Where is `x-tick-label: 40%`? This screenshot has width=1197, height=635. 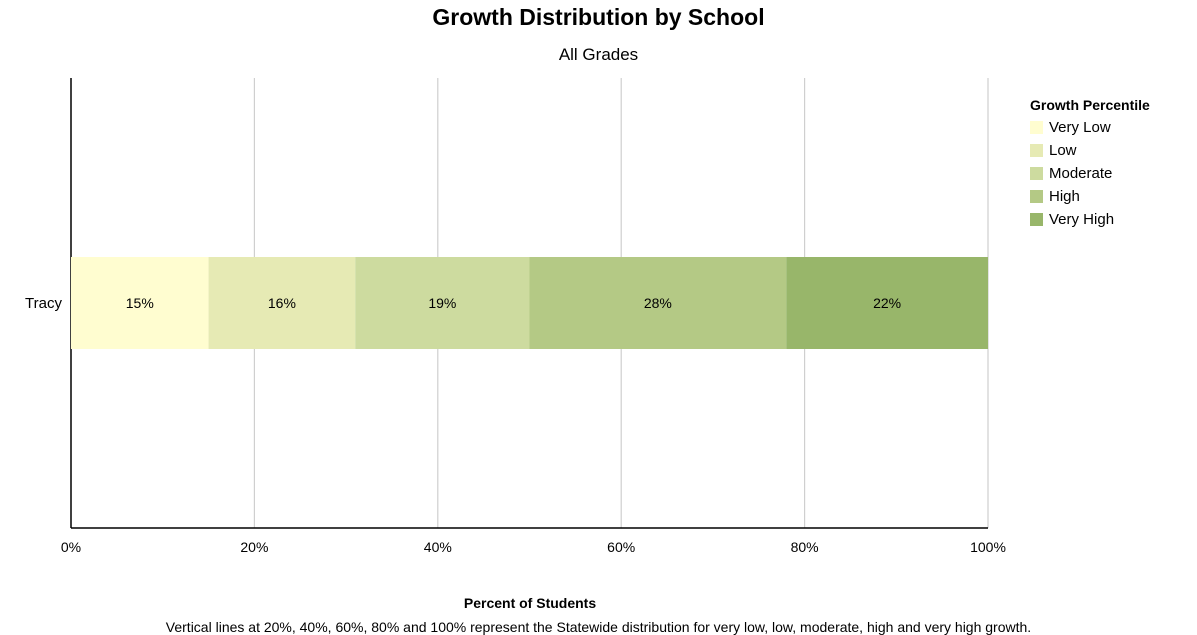 x-tick-label: 40% is located at coordinates (438, 547).